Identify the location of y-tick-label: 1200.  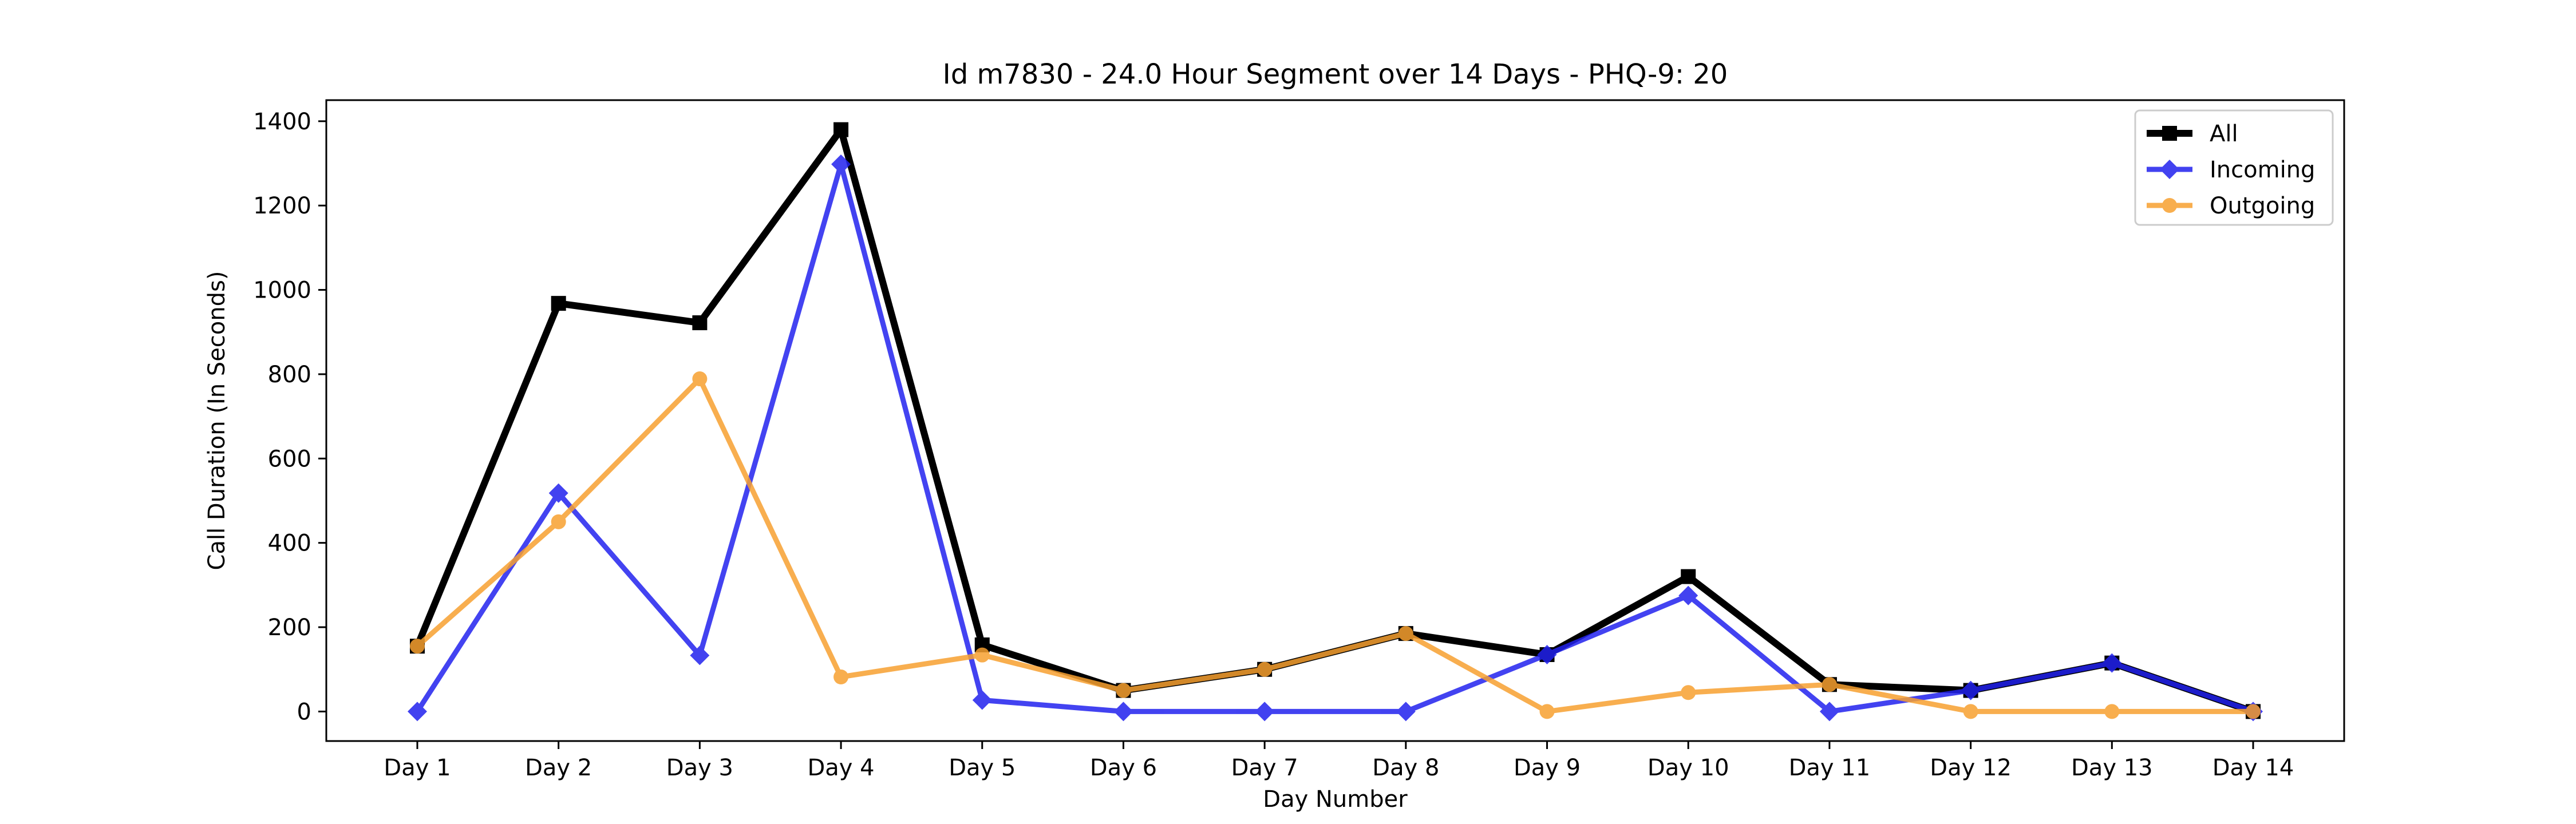
(282, 206).